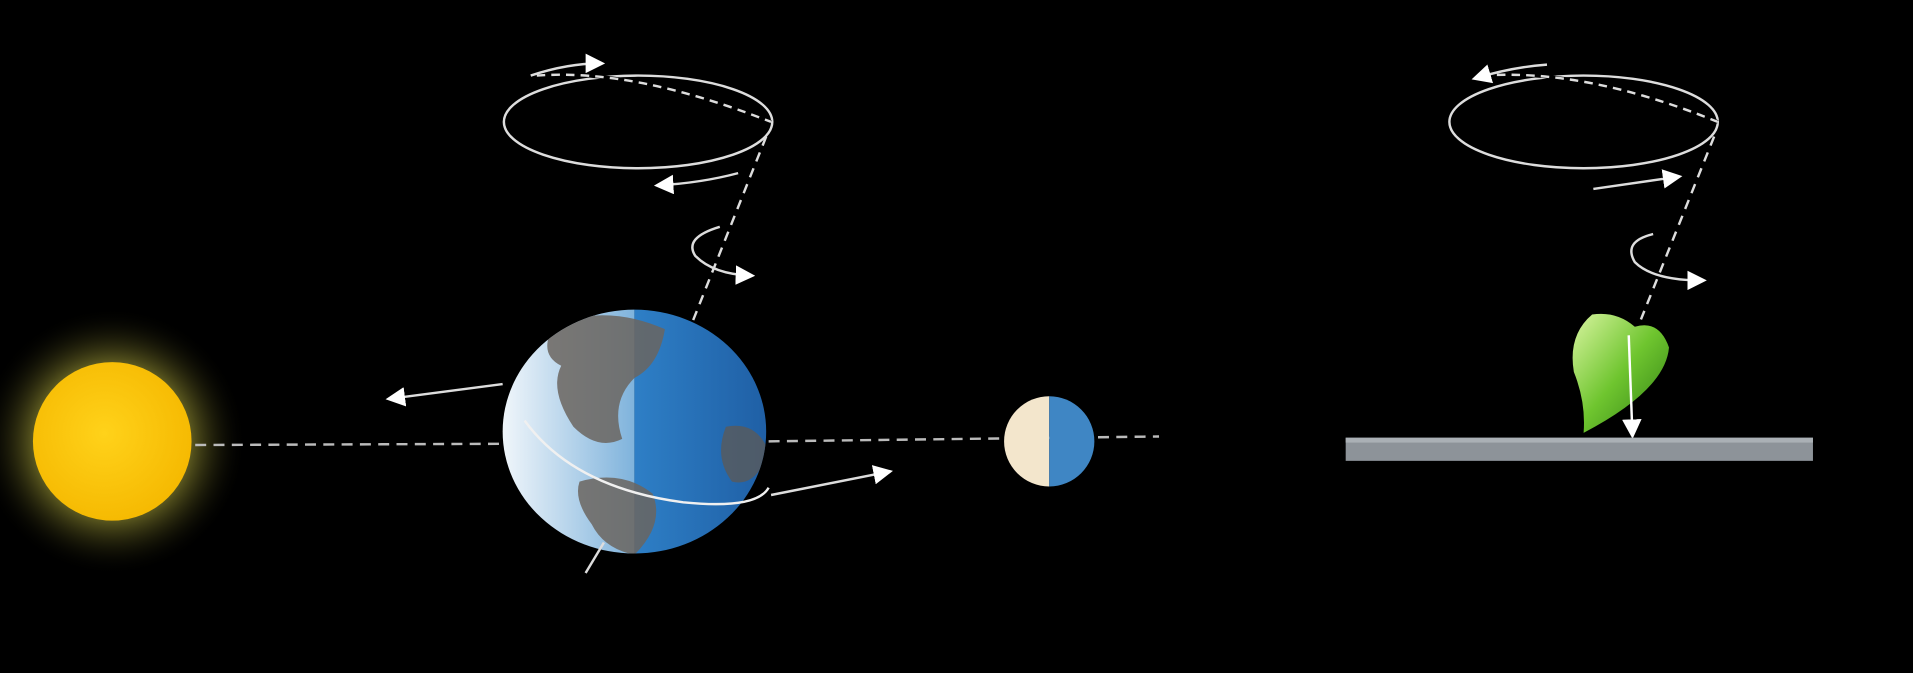 The width and height of the screenshot is (1913, 673). Describe the element at coordinates (1579, 440) in the screenshot. I see `table-edge` at that location.